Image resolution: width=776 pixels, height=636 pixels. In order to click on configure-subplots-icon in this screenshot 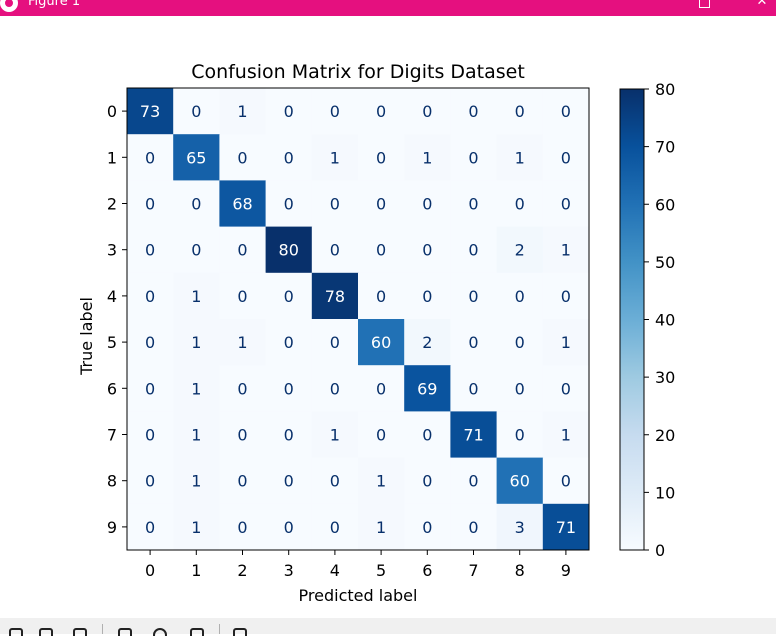, I will do `click(197, 631)`.